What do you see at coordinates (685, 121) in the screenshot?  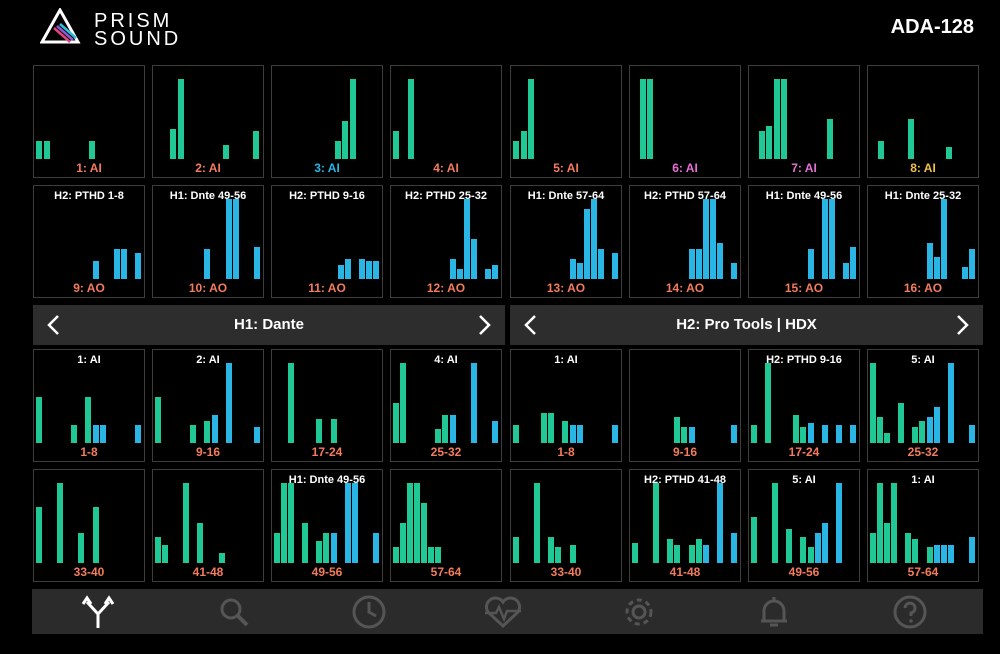 I see `upper-meter-tile: 6: AI` at bounding box center [685, 121].